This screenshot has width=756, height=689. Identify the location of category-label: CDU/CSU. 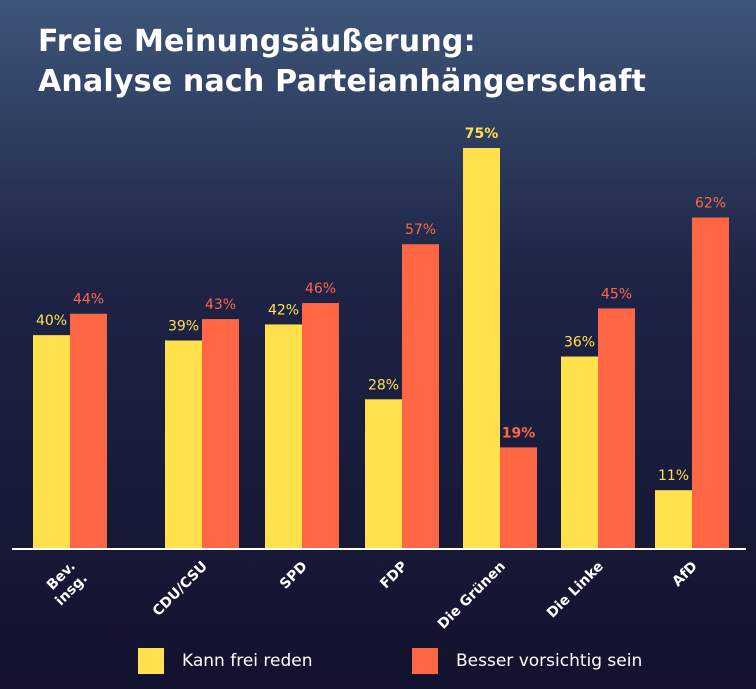
(180, 589).